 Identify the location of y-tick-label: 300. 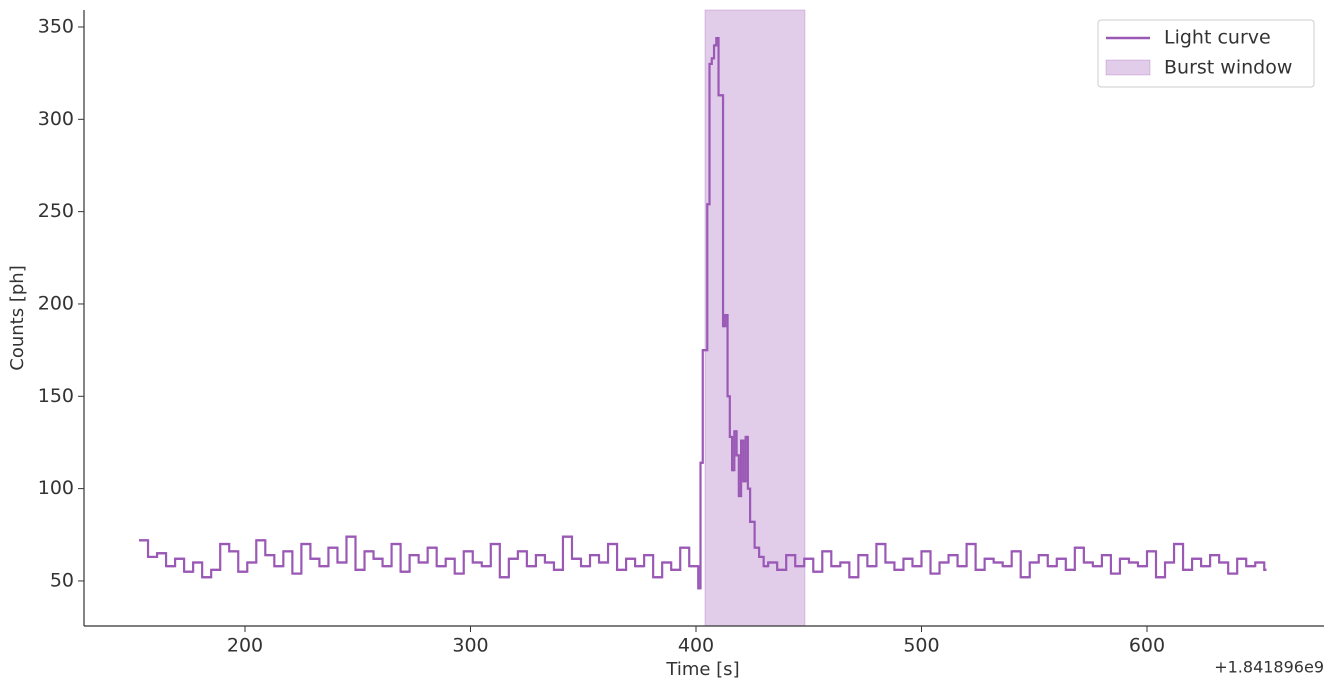
(56, 119).